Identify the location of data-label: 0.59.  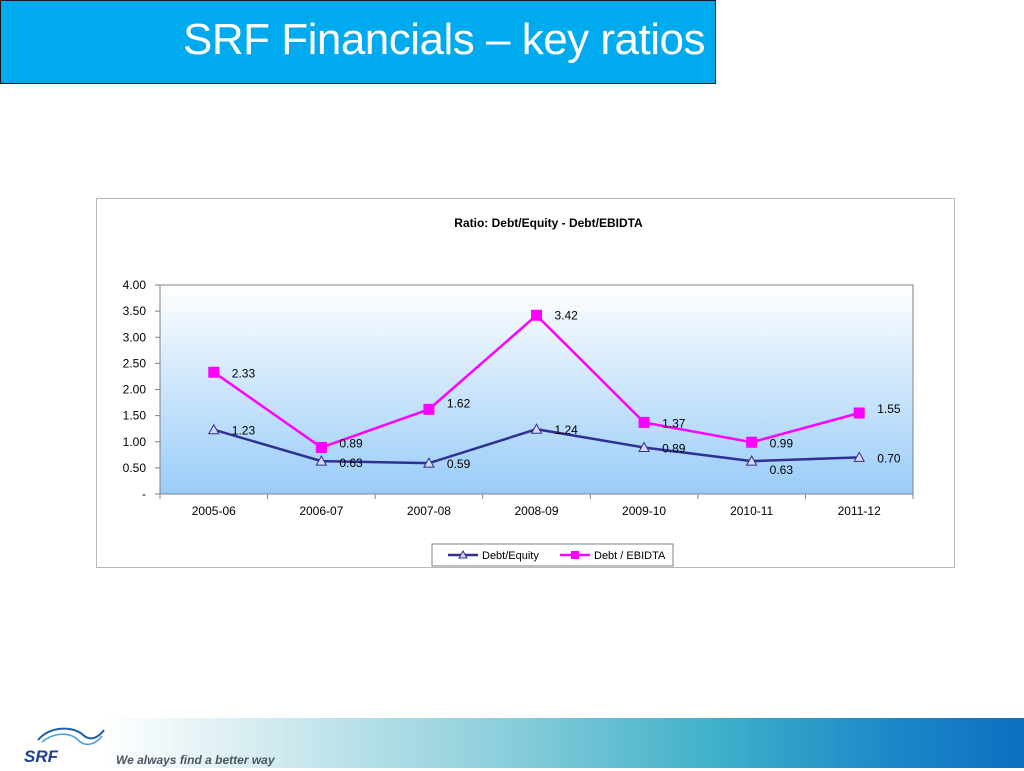
(459, 464).